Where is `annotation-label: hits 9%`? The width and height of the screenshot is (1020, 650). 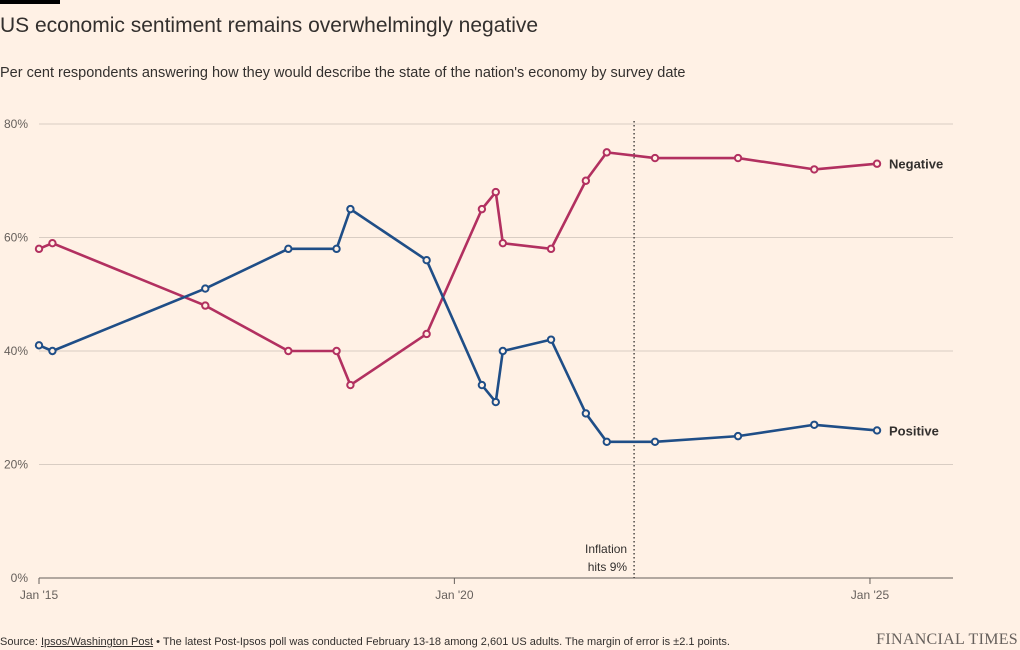
annotation-label: hits 9% is located at coordinates (608, 567).